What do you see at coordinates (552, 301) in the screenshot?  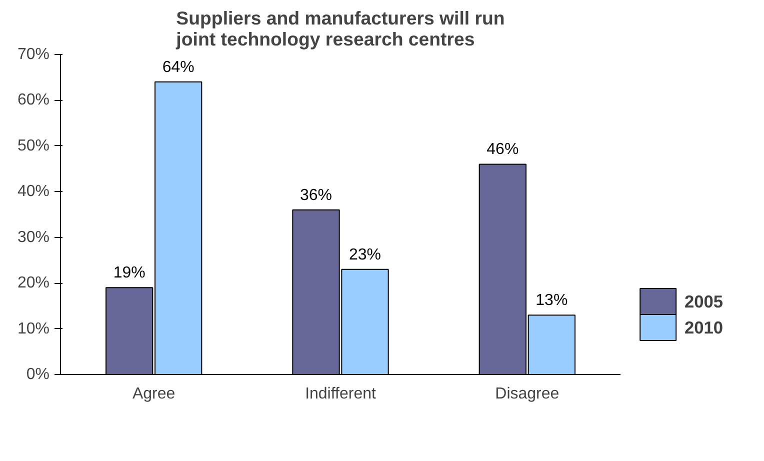 I see `data-label: 13%` at bounding box center [552, 301].